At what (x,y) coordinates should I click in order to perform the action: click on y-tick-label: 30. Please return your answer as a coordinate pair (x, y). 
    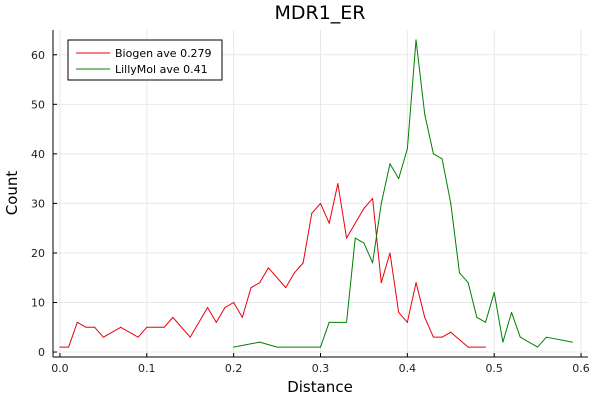
    Looking at the image, I should click on (38, 203).